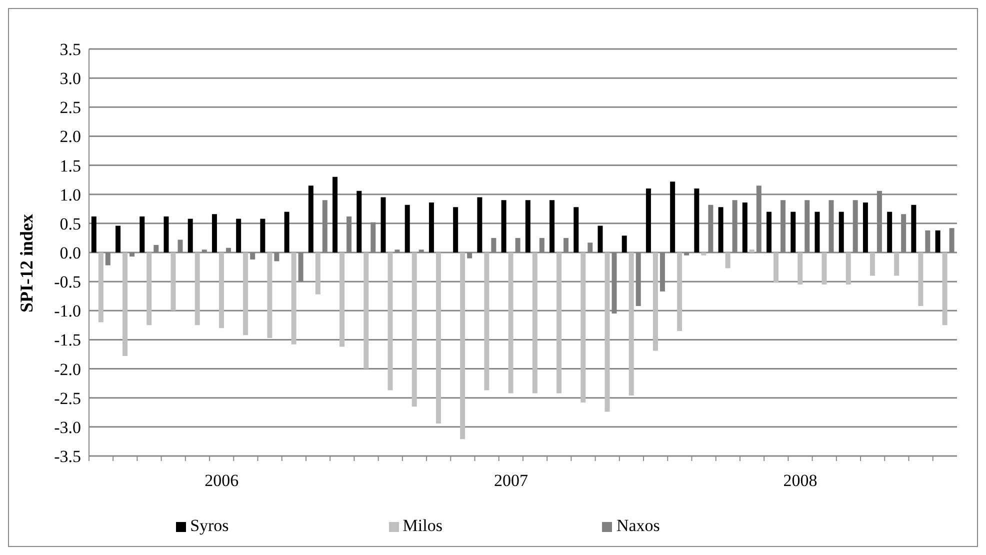 This screenshot has height=555, width=986. Describe the element at coordinates (70, 136) in the screenshot. I see `y-tick-label: 2.0` at that location.